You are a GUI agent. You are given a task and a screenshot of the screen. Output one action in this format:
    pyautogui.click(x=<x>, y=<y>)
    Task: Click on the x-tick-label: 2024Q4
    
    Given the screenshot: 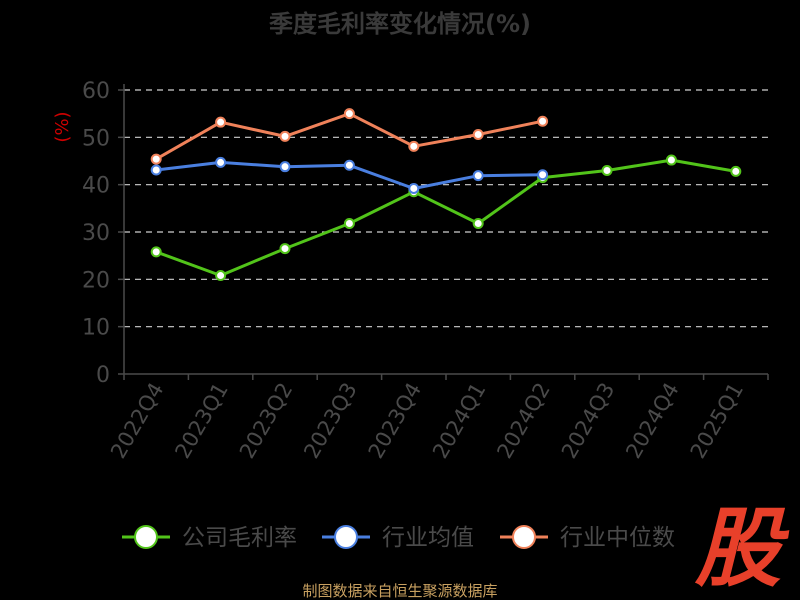 What is the action you would take?
    pyautogui.click(x=652, y=421)
    